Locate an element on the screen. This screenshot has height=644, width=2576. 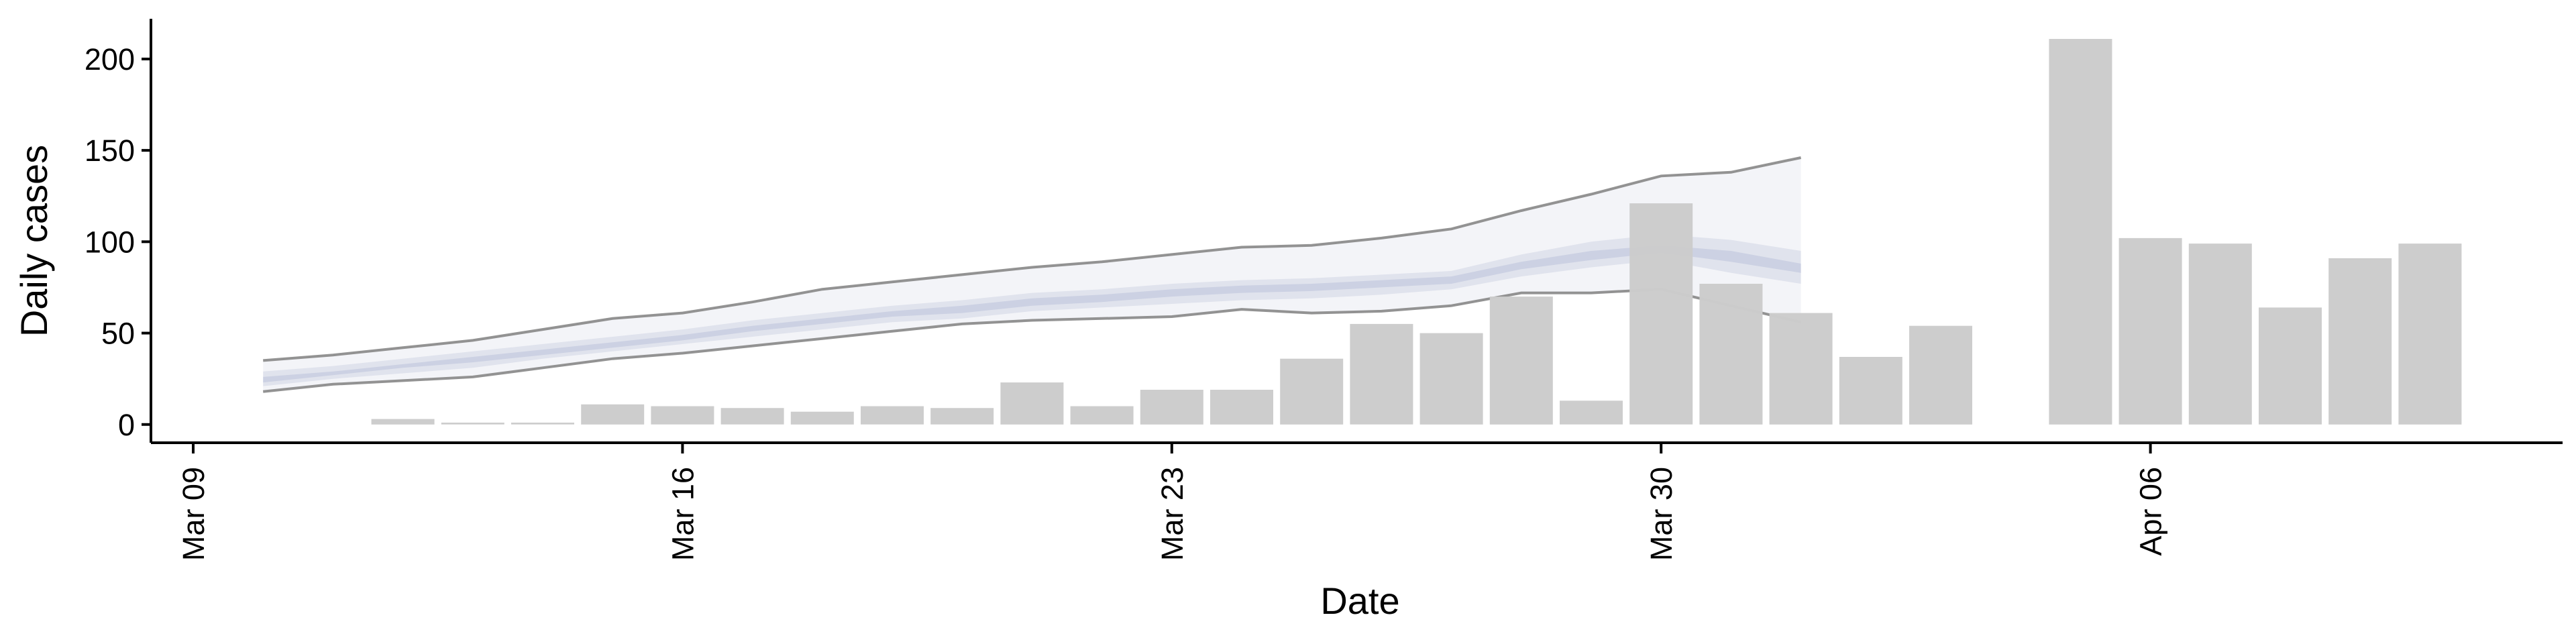
y-tick-label: 150 is located at coordinates (110, 150).